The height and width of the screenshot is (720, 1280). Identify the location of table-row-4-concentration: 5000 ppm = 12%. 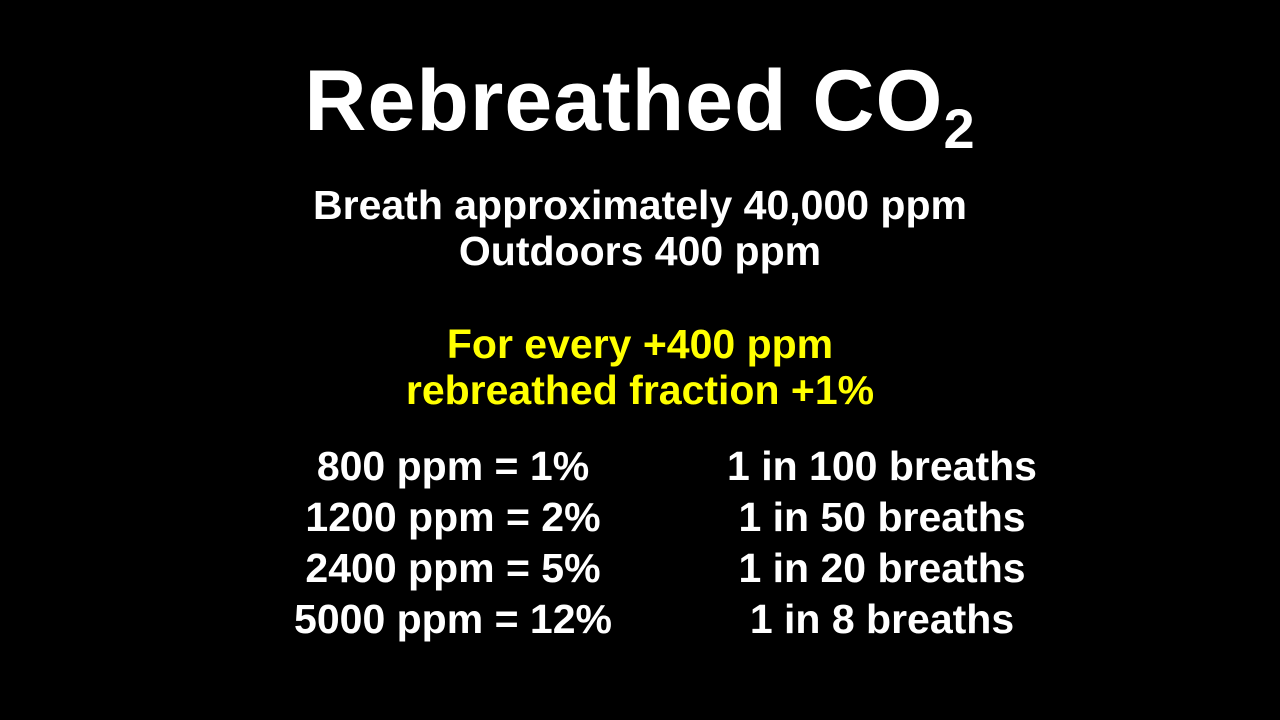
(453, 619).